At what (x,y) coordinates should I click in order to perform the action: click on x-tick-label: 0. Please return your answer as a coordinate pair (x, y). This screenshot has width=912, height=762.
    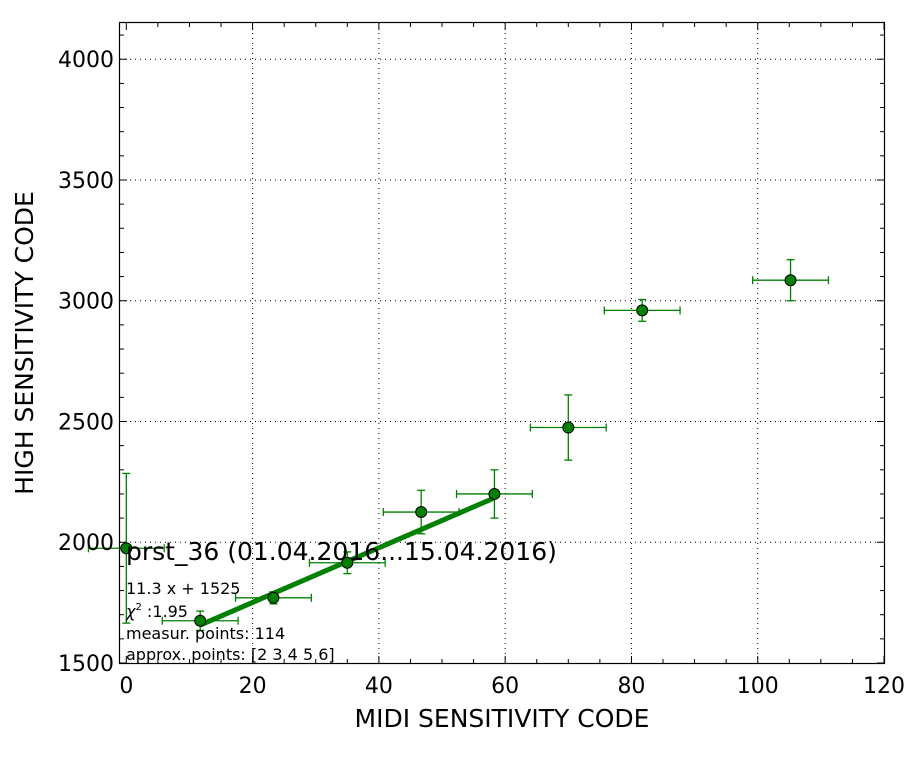
    Looking at the image, I should click on (126, 686).